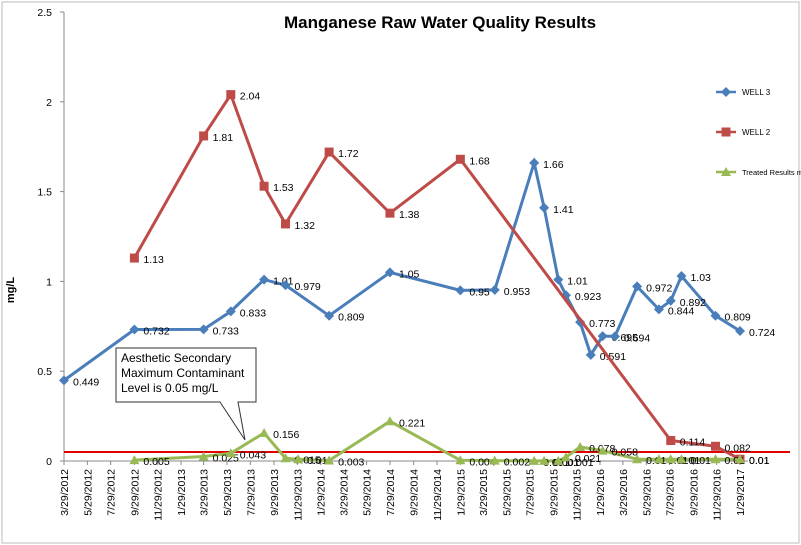 Image resolution: width=801 pixels, height=545 pixels. I want to click on data-label: 0.95, so click(479, 292).